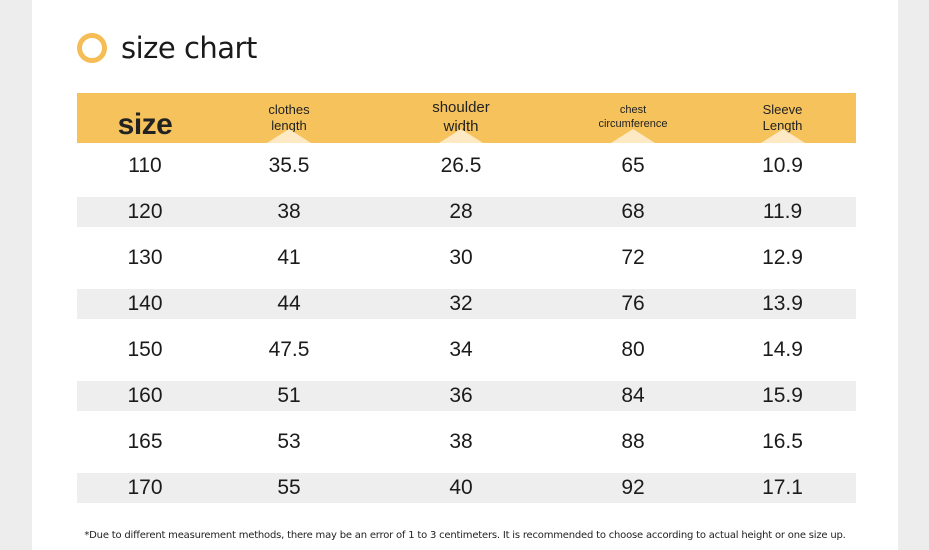 This screenshot has height=550, width=929. Describe the element at coordinates (461, 108) in the screenshot. I see `header-shoulder-width-line1: shoulder` at that location.